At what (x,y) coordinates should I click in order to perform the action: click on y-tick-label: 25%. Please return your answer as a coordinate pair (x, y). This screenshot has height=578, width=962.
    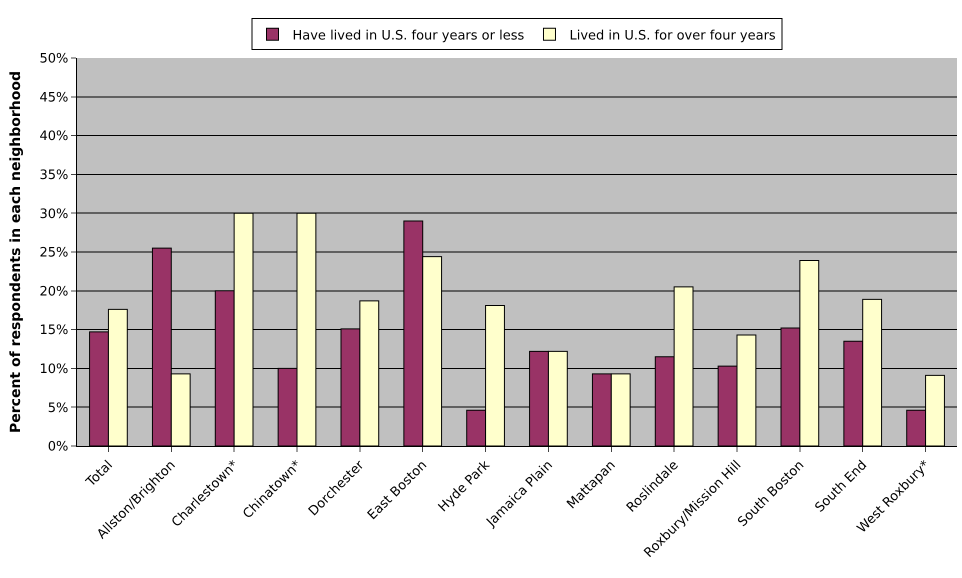
    Looking at the image, I should click on (53, 253).